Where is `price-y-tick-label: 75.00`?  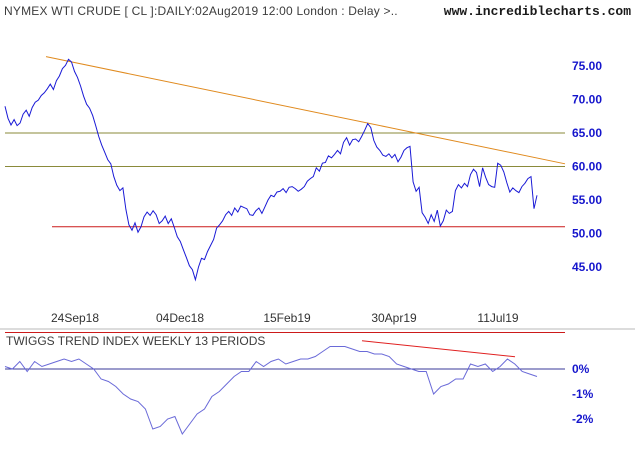 price-y-tick-label: 75.00 is located at coordinates (587, 66).